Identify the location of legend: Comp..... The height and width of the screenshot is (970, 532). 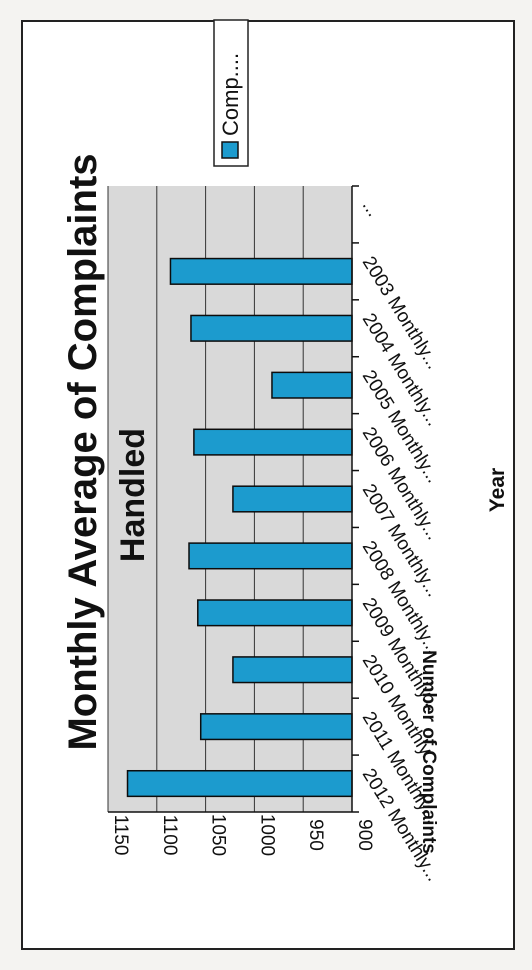
(231, 93).